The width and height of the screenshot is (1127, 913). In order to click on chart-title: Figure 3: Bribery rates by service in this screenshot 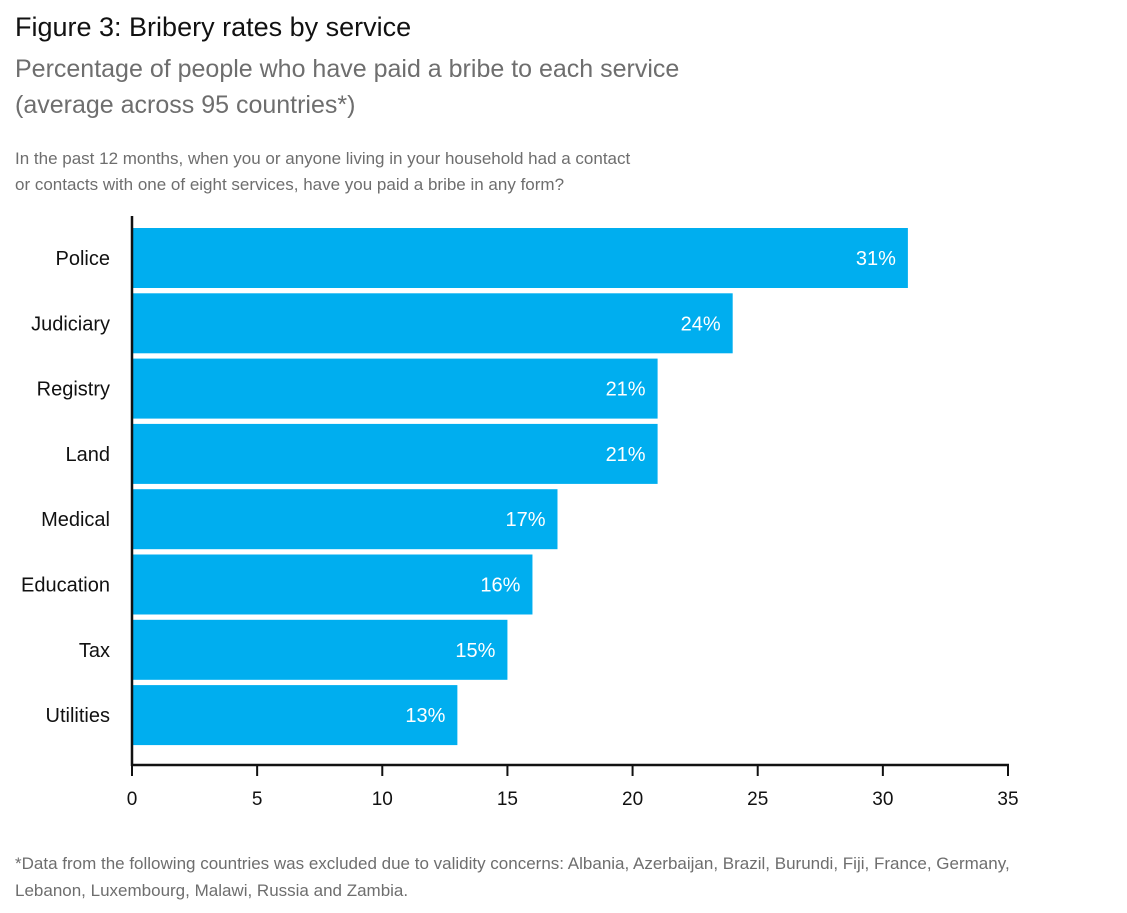, I will do `click(213, 27)`.